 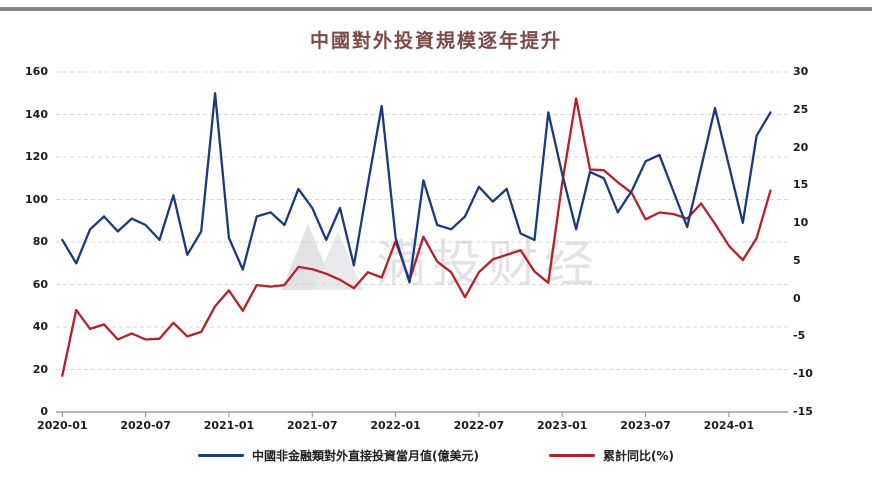 What do you see at coordinates (797, 298) in the screenshot?
I see `y-axis-right-tick-label: 0` at bounding box center [797, 298].